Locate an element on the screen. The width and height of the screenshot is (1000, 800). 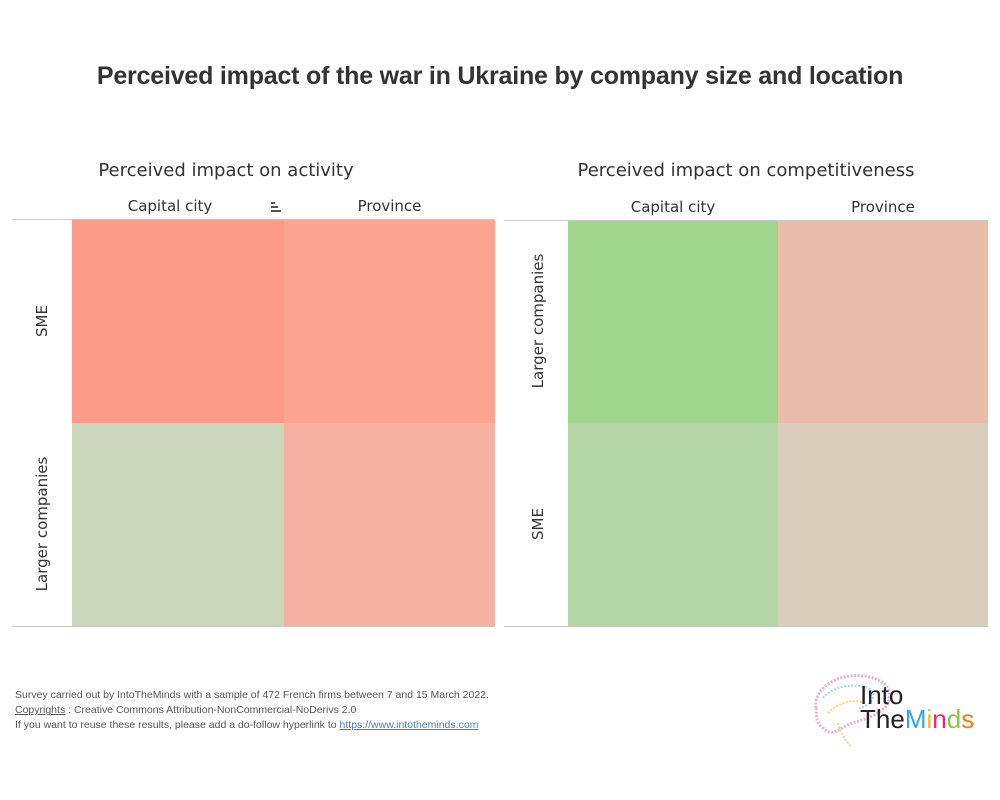
logo-line-theminds: TheMinds is located at coordinates (917, 719).